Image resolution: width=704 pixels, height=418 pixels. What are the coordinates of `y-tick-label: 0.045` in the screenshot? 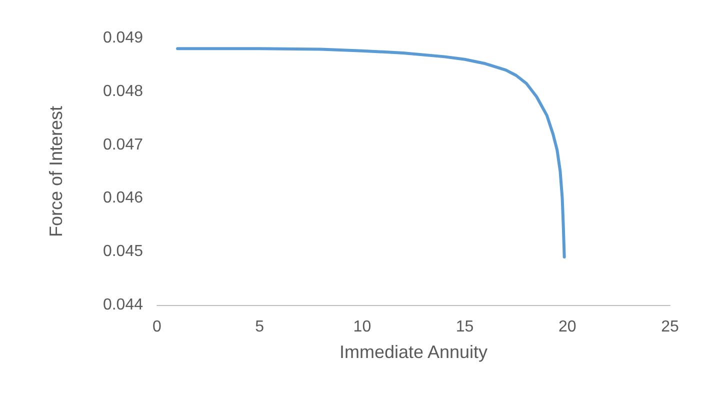 It's located at (123, 251).